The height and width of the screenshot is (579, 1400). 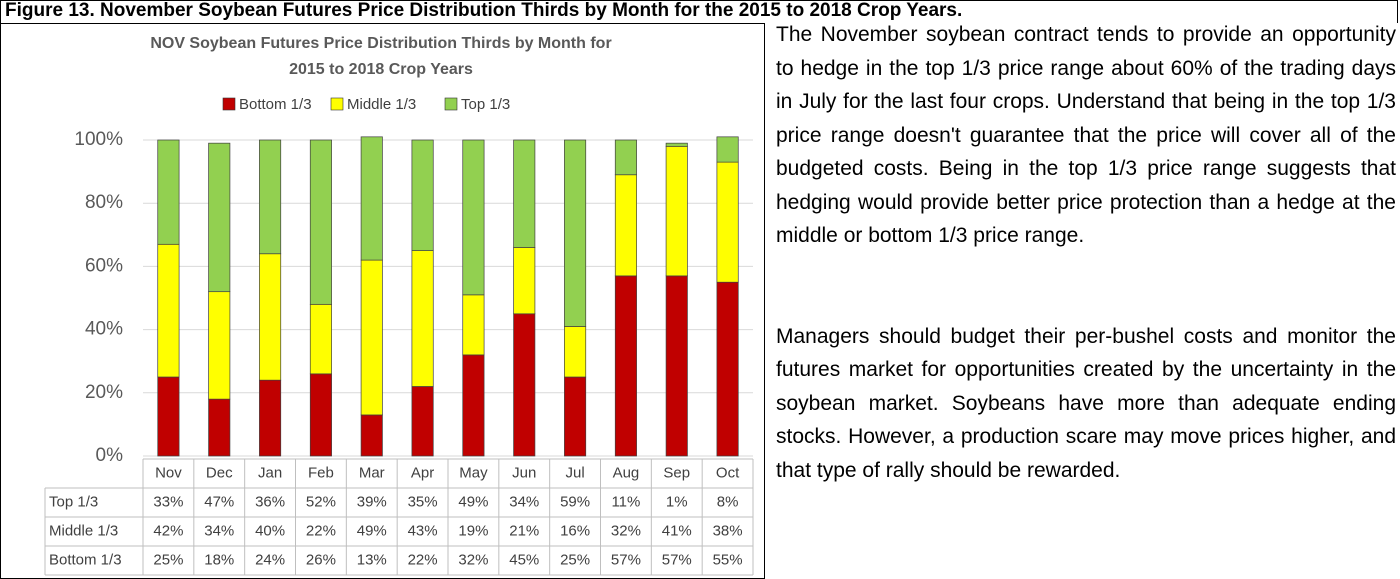 What do you see at coordinates (168, 530) in the screenshot?
I see `table-cell: 42%` at bounding box center [168, 530].